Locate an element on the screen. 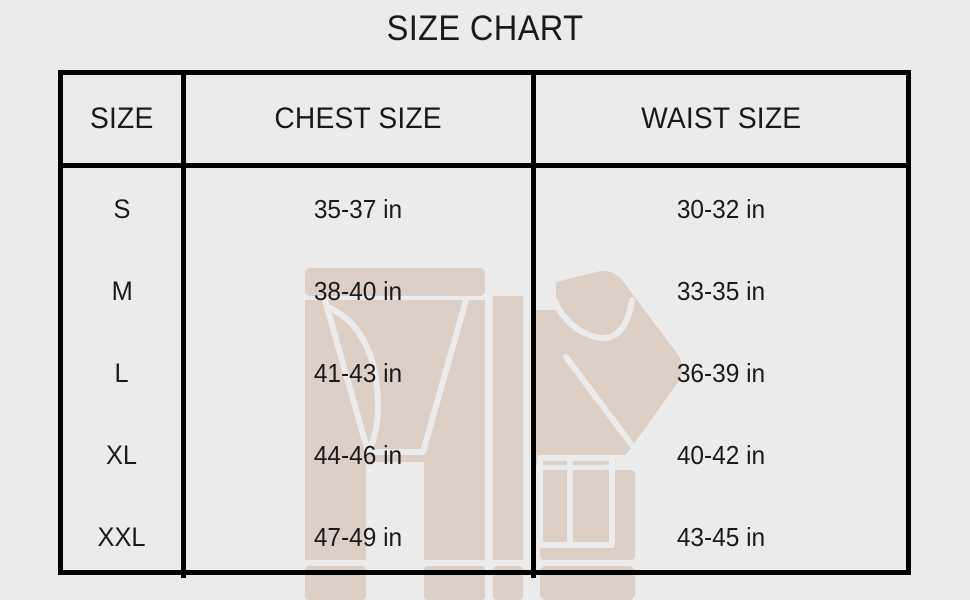 Image resolution: width=970 pixels, height=600 pixels. cell-chest: 35-37 in is located at coordinates (356, 207).